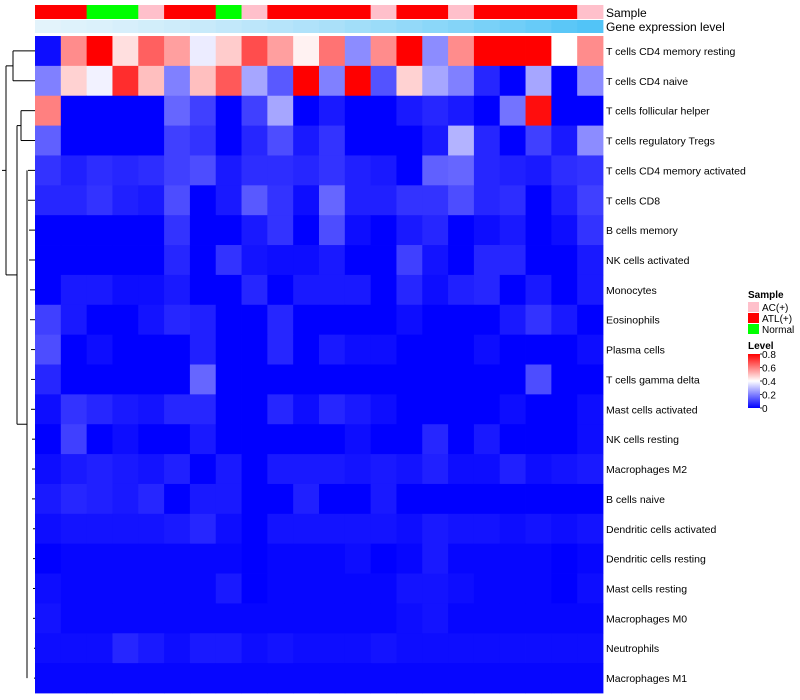  Describe the element at coordinates (642, 440) in the screenshot. I see `row-label: NK cells resting` at that location.